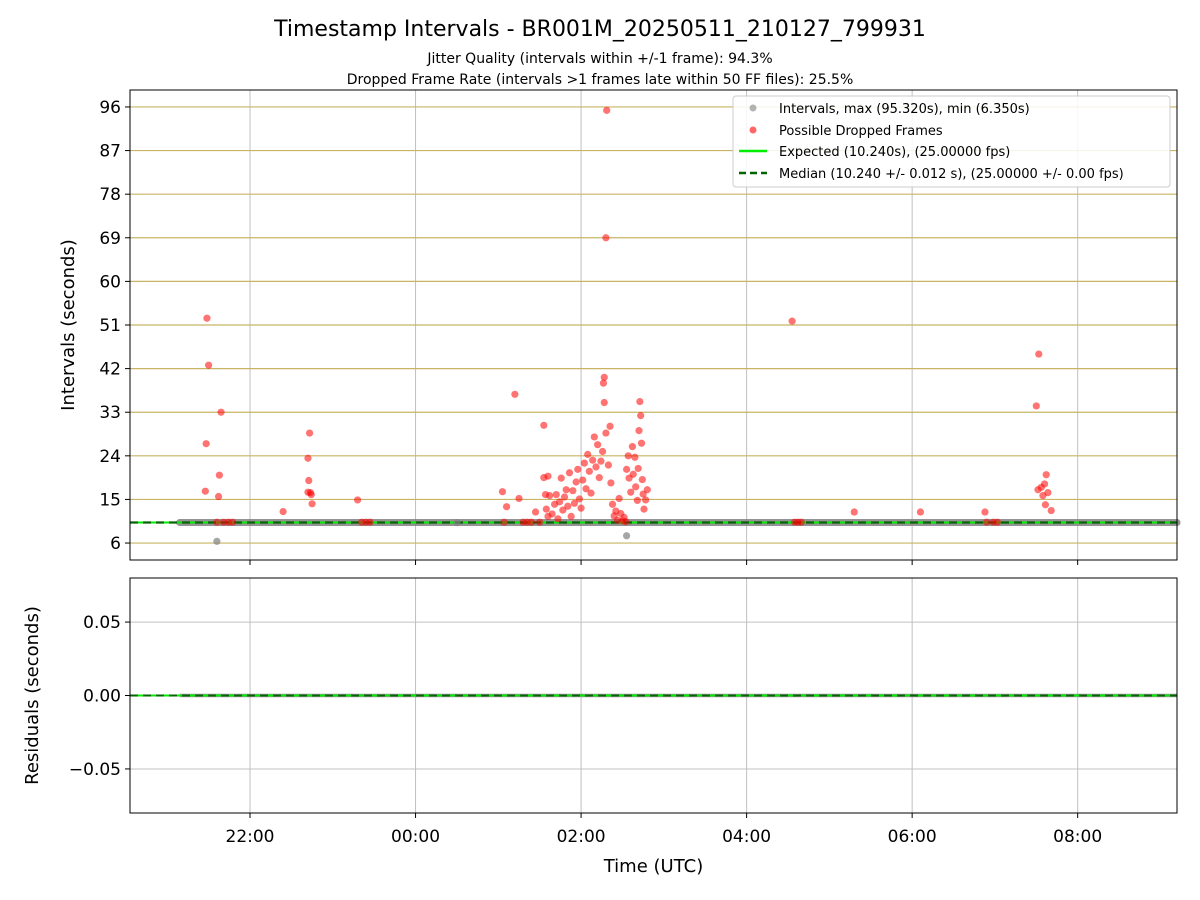  I want to click on intervals-y-axis-label: Intervals (seconds), so click(68, 325).